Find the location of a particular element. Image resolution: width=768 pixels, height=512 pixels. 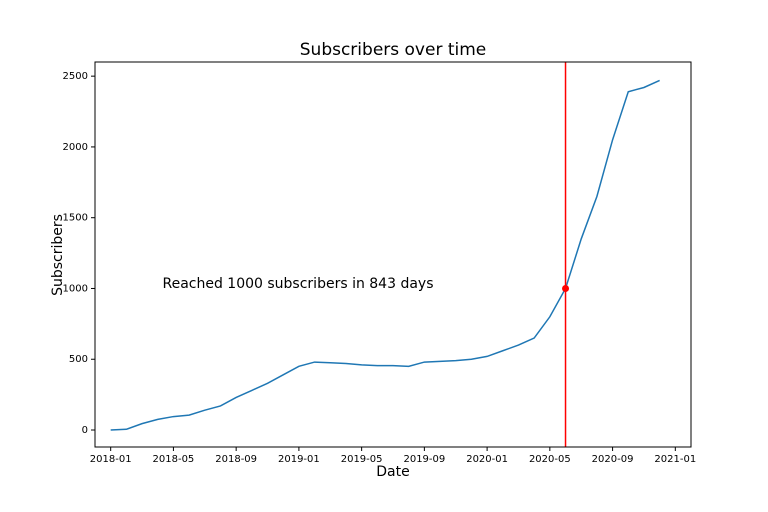

x-tick-label: 2021-01 is located at coordinates (675, 459).